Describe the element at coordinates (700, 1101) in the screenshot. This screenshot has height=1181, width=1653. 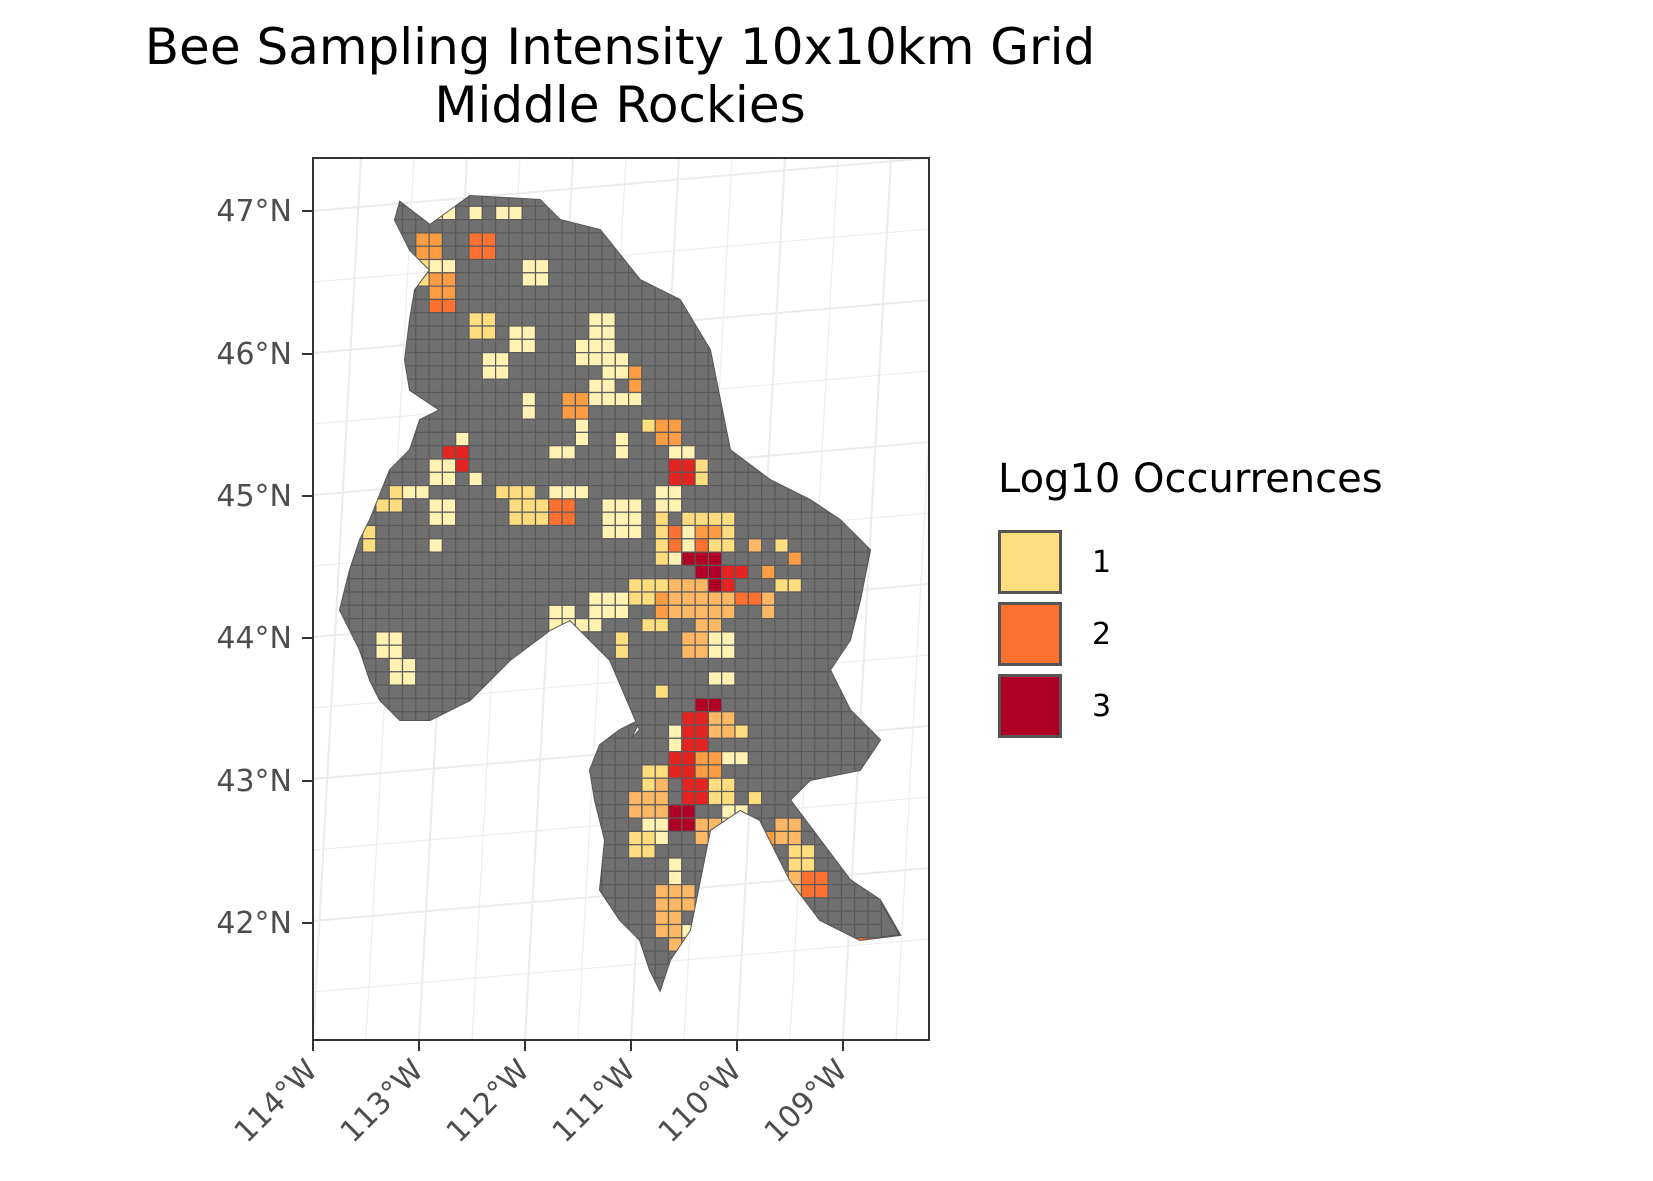
I see `x-tick-label: 110°W` at that location.